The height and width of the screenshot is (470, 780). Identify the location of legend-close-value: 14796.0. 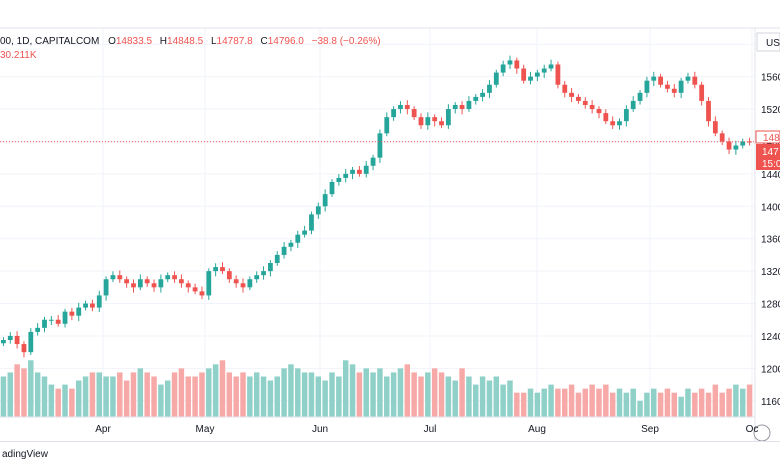
(286, 41).